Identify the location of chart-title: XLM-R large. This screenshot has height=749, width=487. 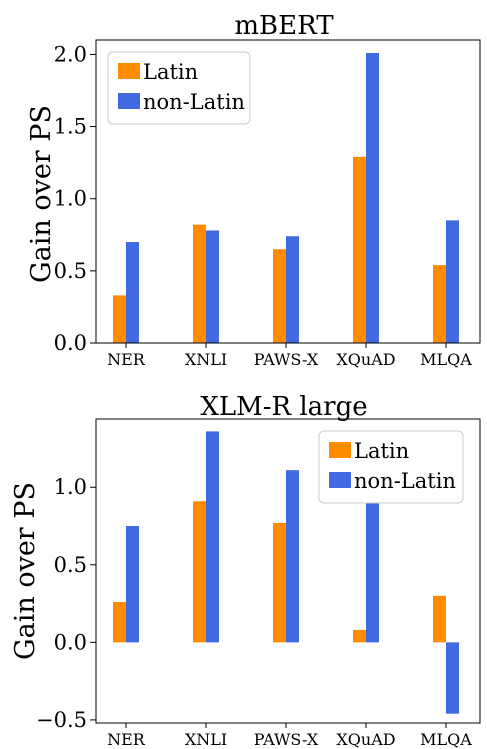
(283, 407).